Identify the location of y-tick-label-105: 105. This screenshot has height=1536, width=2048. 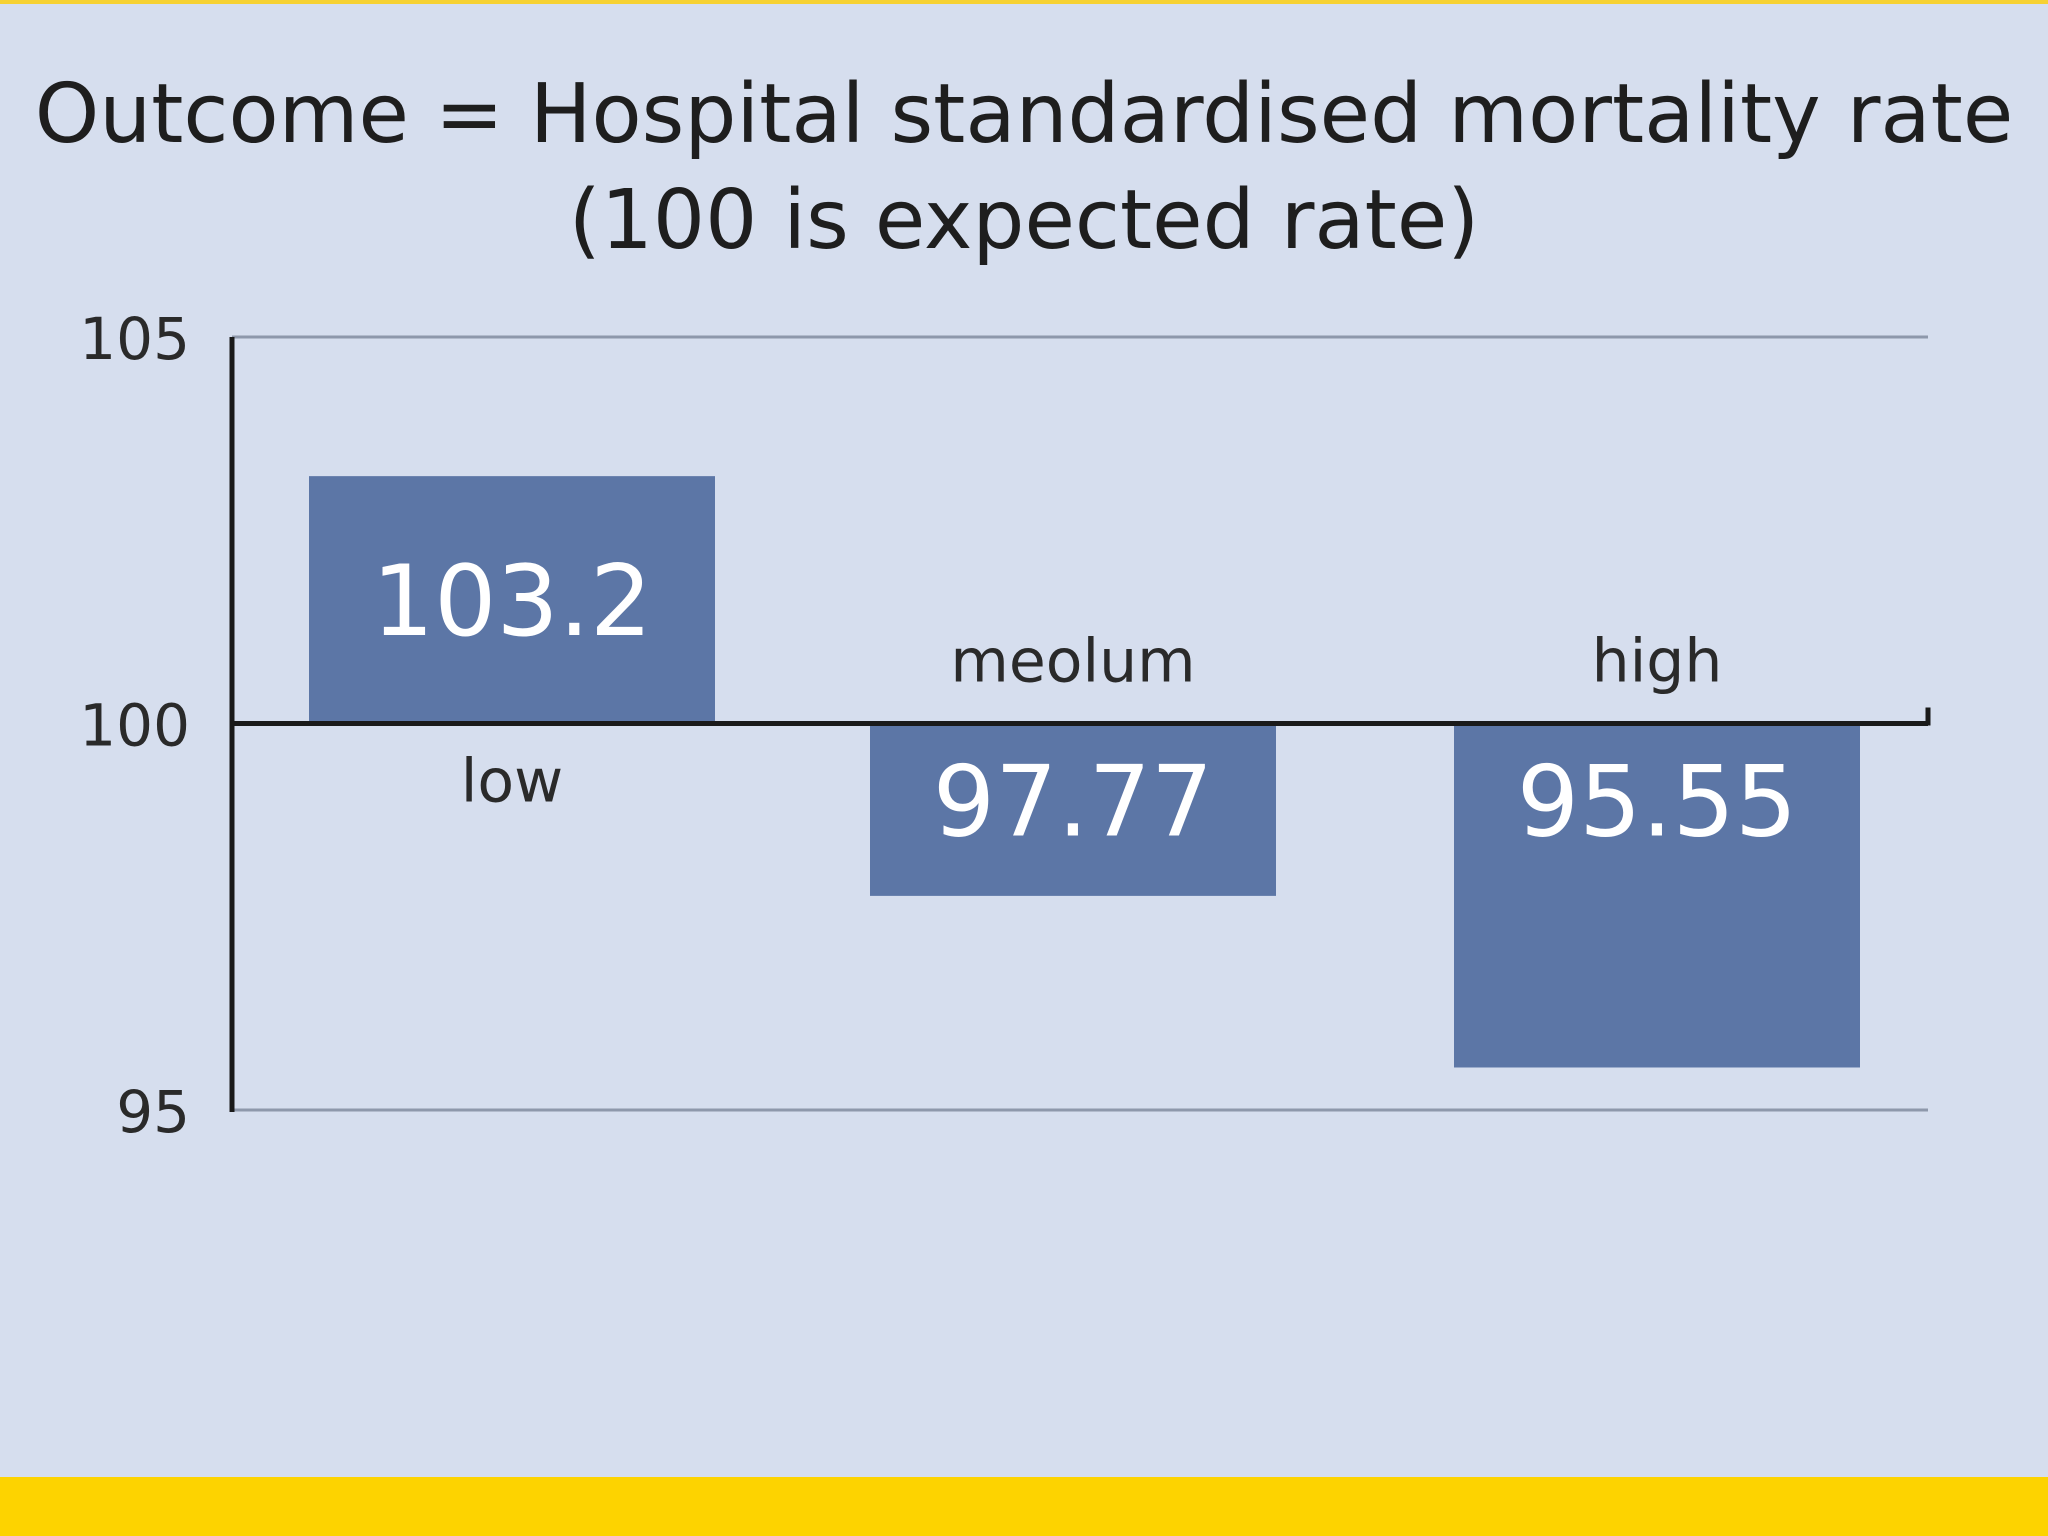
(134, 339).